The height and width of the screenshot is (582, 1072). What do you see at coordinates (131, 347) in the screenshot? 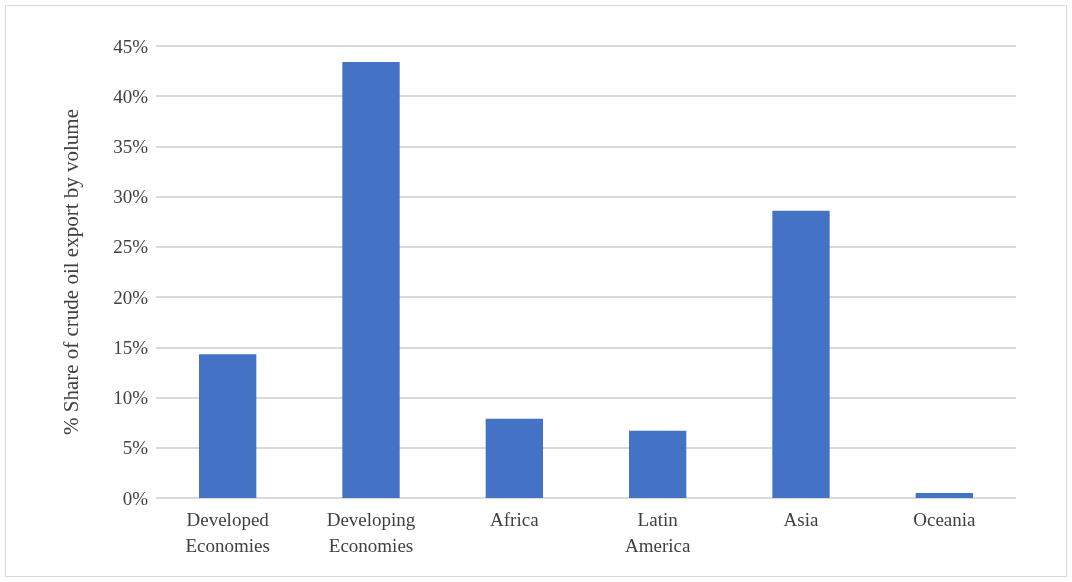
I see `y-tick-label: 15%` at bounding box center [131, 347].